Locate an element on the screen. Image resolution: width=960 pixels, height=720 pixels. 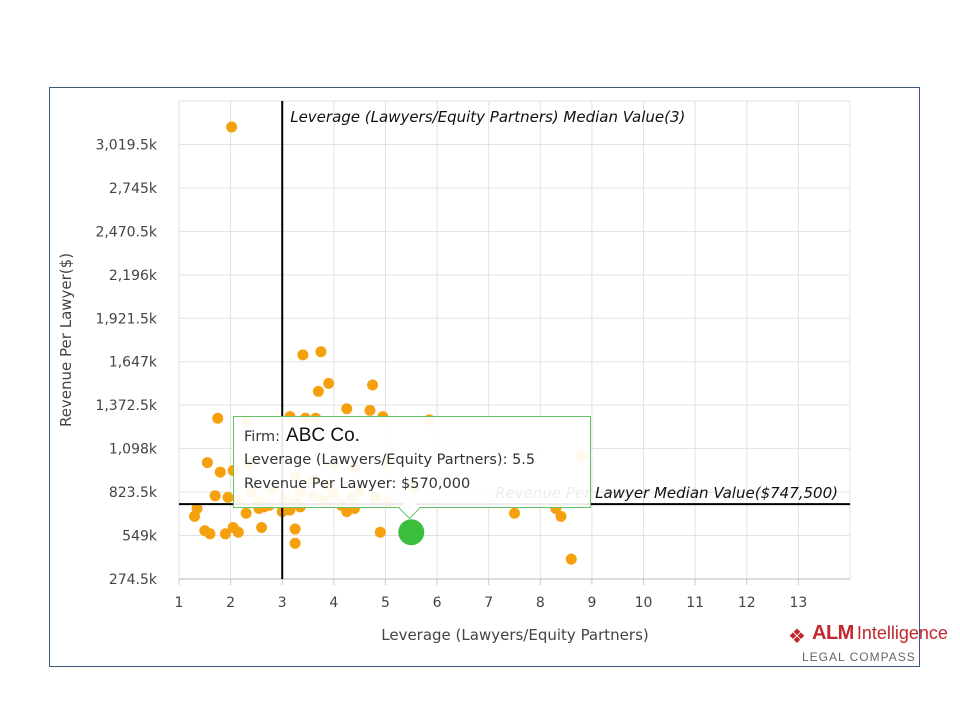
alm-logo-wordmark: ALM Intelligence is located at coordinates (880, 633).